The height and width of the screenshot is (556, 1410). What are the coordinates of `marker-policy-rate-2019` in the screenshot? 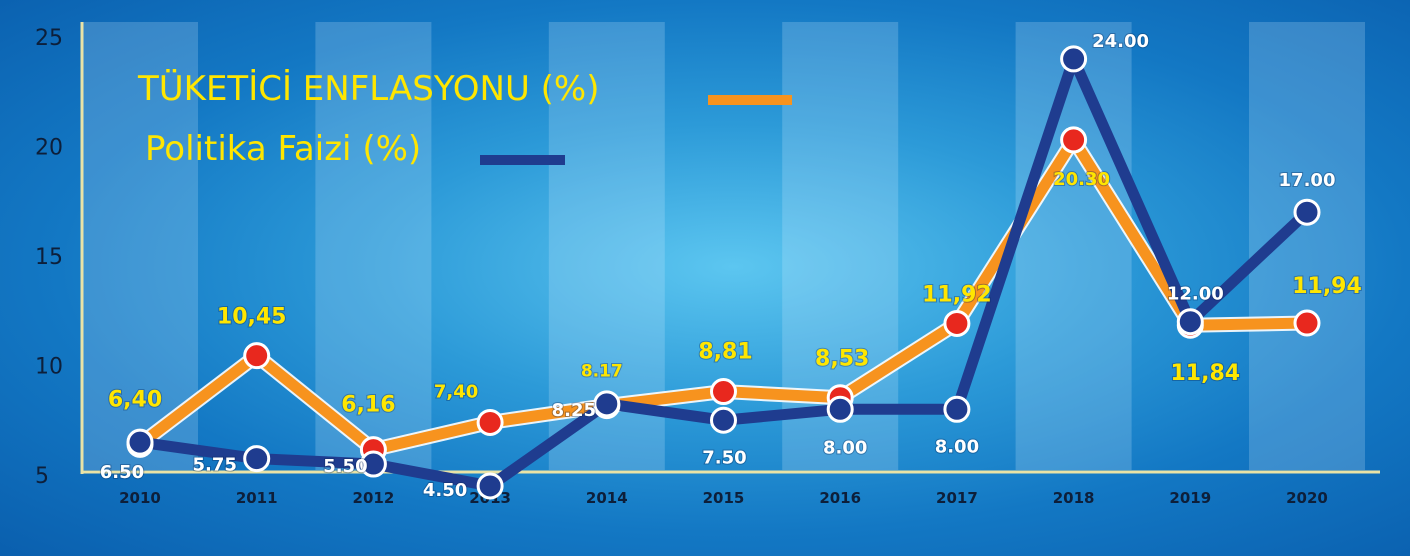 It's located at (1190, 322).